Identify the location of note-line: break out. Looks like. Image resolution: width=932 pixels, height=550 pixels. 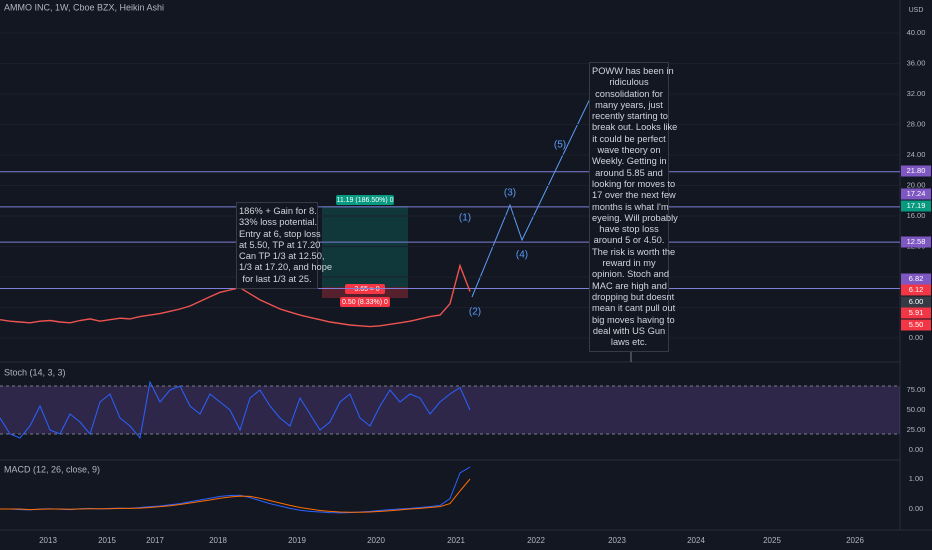
(635, 127).